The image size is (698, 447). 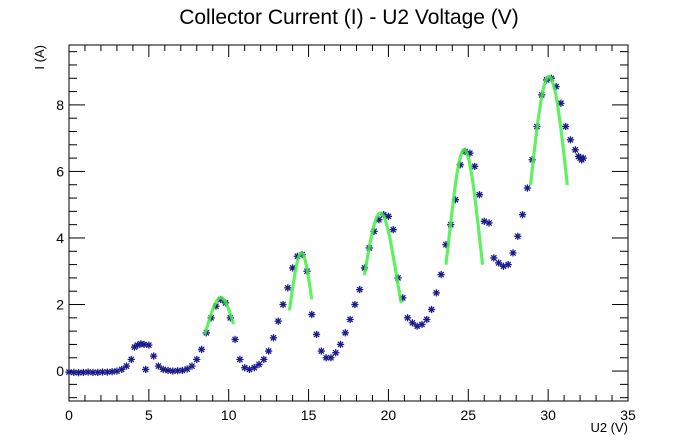 I want to click on y-tick-label: 6, so click(x=60, y=171).